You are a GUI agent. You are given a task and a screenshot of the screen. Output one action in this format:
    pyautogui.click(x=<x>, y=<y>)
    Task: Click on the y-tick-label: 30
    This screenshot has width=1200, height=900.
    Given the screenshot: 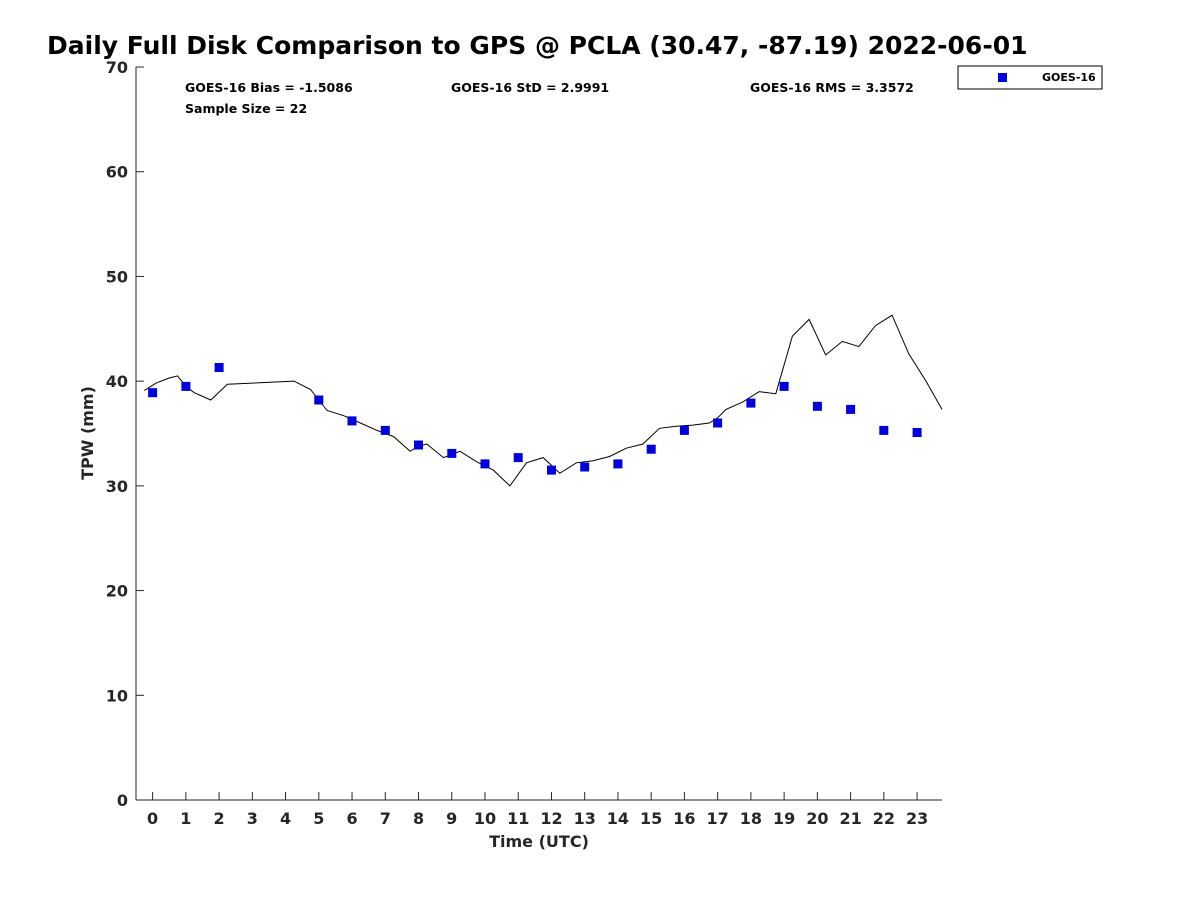 What is the action you would take?
    pyautogui.click(x=117, y=486)
    